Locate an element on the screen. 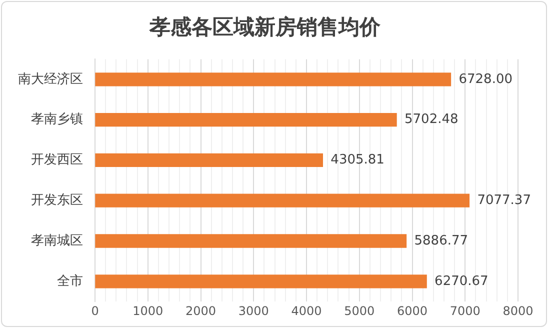 The width and height of the screenshot is (550, 330). x-tick-label: 4000 is located at coordinates (306, 311).